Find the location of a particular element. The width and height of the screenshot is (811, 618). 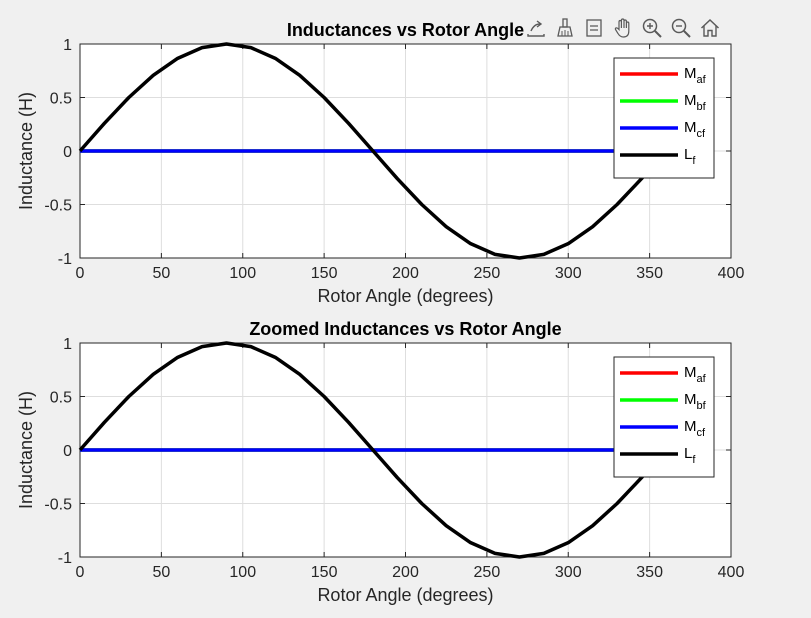

chart2-y-tick-label: -1 is located at coordinates (65, 558).